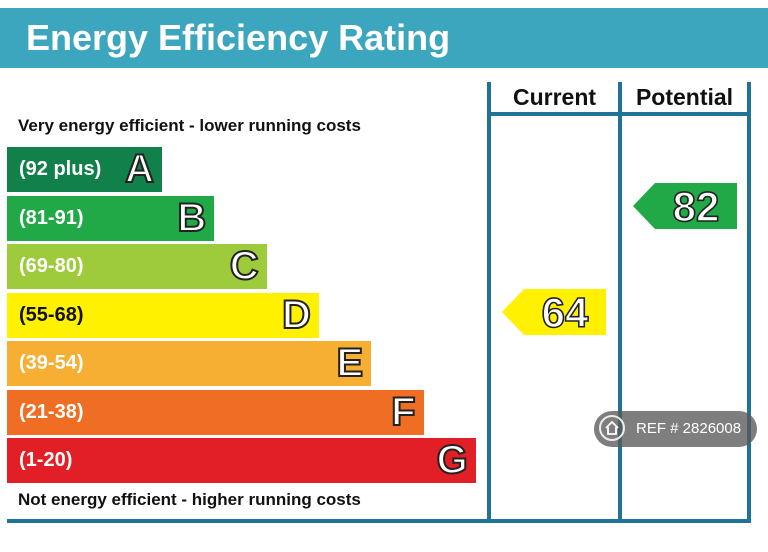 The image size is (768, 552). I want to click on band-range-label: (1-20), so click(46, 460).